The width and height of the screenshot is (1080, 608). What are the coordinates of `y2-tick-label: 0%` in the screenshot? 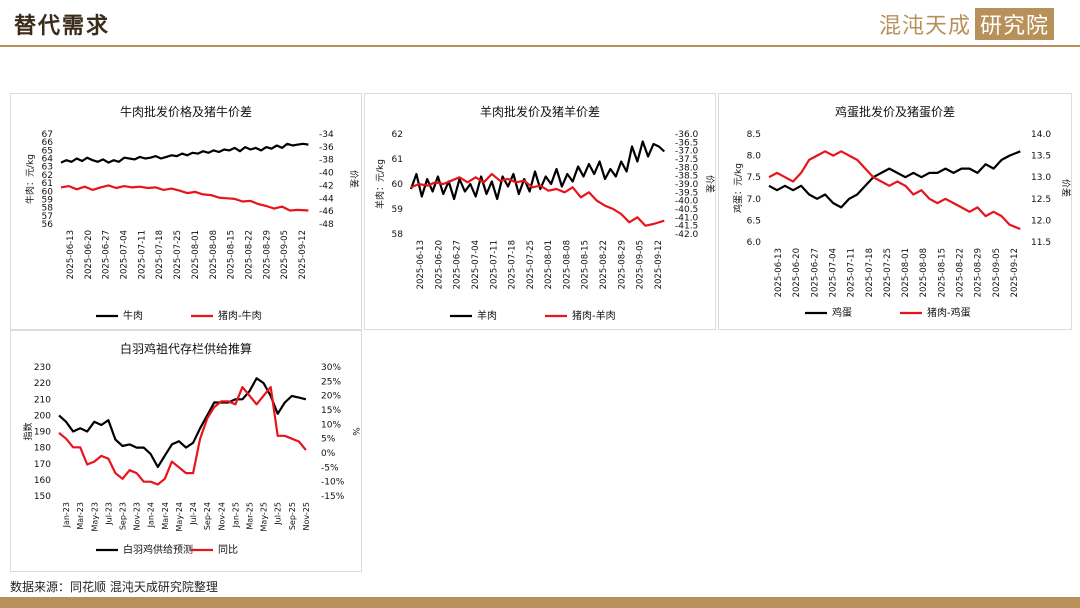 It's located at (328, 454).